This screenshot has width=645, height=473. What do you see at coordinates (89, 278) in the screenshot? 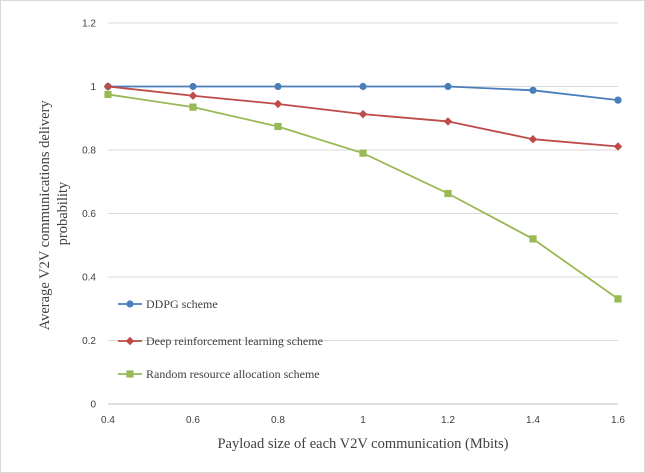
I see `y-tick-label: 0.4` at bounding box center [89, 278].